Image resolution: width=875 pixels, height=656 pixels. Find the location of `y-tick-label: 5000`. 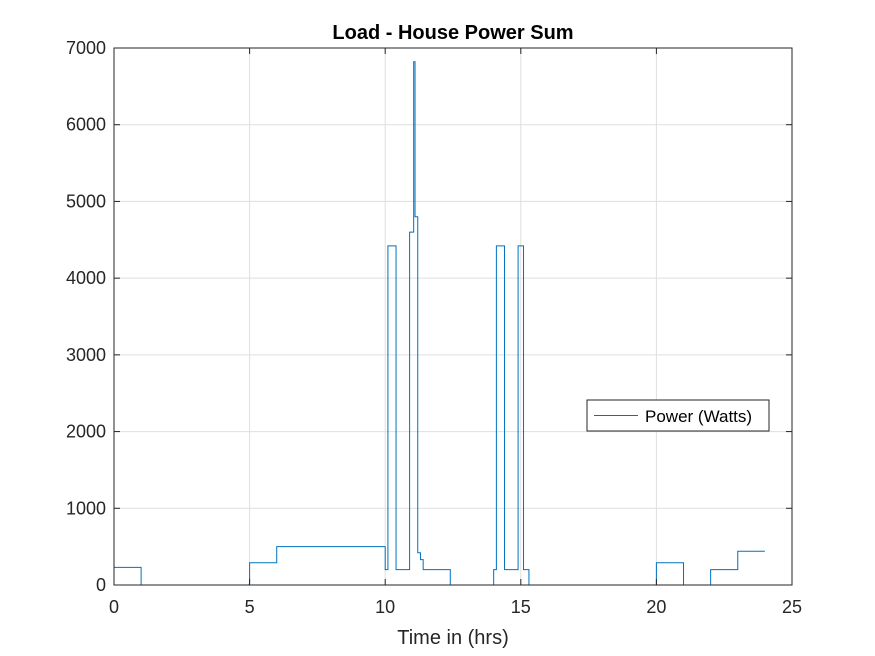

y-tick-label: 5000 is located at coordinates (86, 201).